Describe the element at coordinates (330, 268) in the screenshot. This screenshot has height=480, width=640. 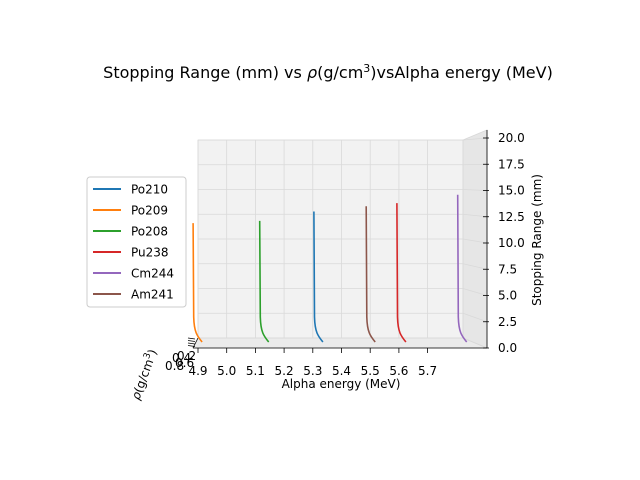
I see `series-lines` at that location.